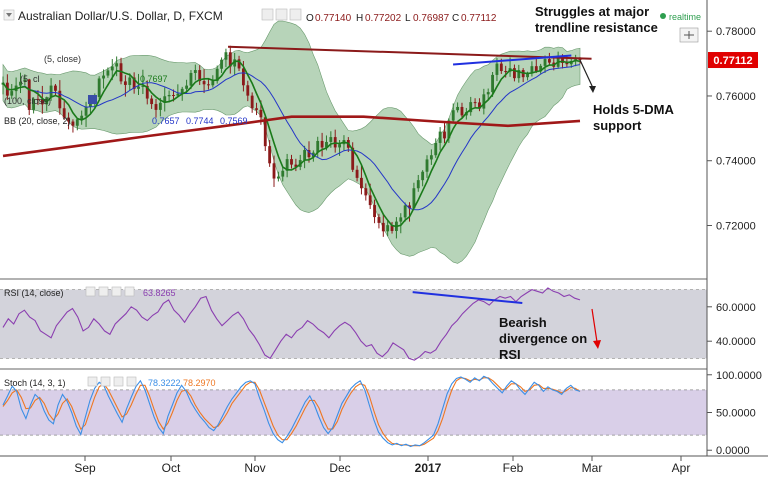 This screenshot has width=768, height=479. What do you see at coordinates (281, 14) in the screenshot?
I see `header-tools-icons` at bounding box center [281, 14].